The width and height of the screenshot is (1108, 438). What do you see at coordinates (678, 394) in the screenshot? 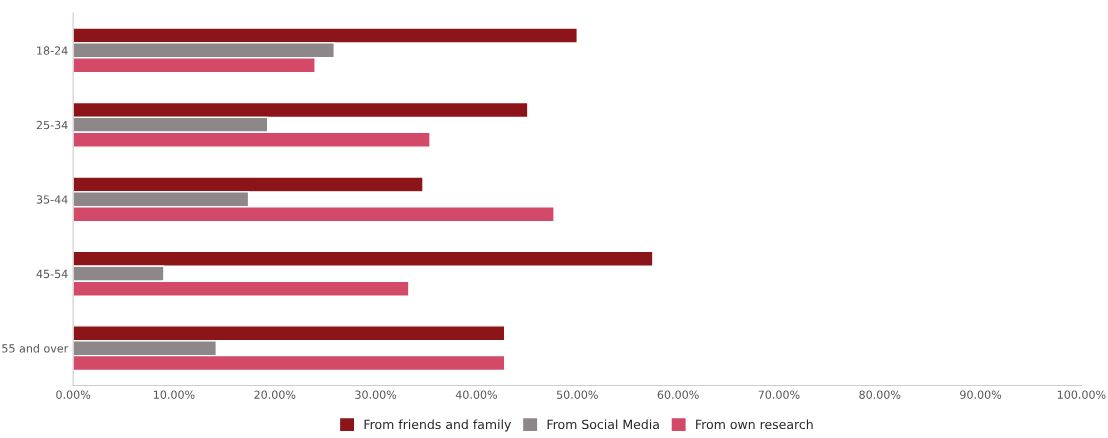
I see `x-tick-label: 60.00%` at bounding box center [678, 394].